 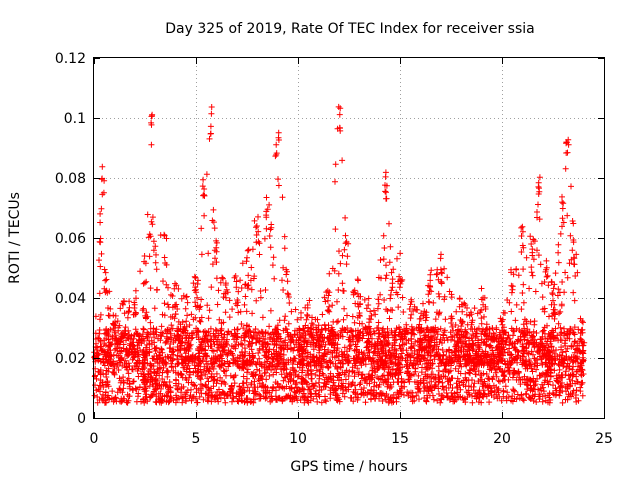 I want to click on y-tick-label: 0.12, so click(x=70, y=59).